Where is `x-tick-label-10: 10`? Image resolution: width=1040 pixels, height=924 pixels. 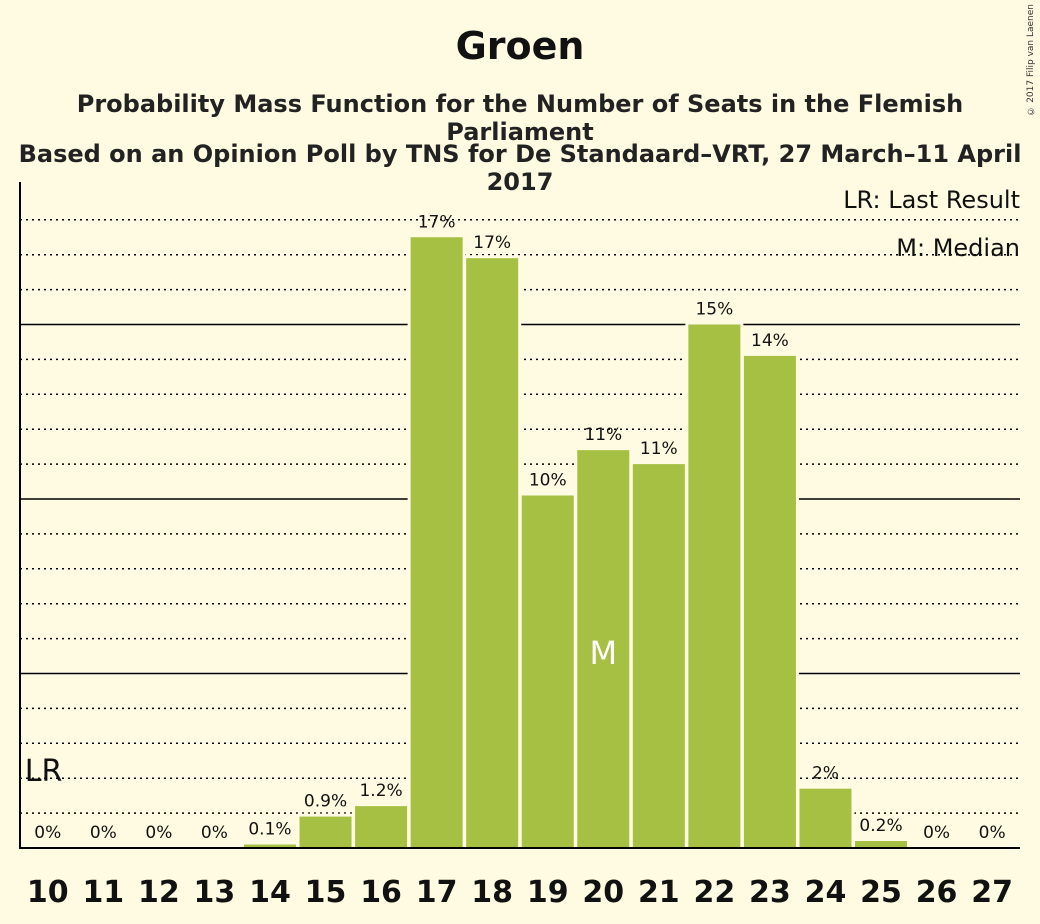 x-tick-label-10: 10 is located at coordinates (48, 892).